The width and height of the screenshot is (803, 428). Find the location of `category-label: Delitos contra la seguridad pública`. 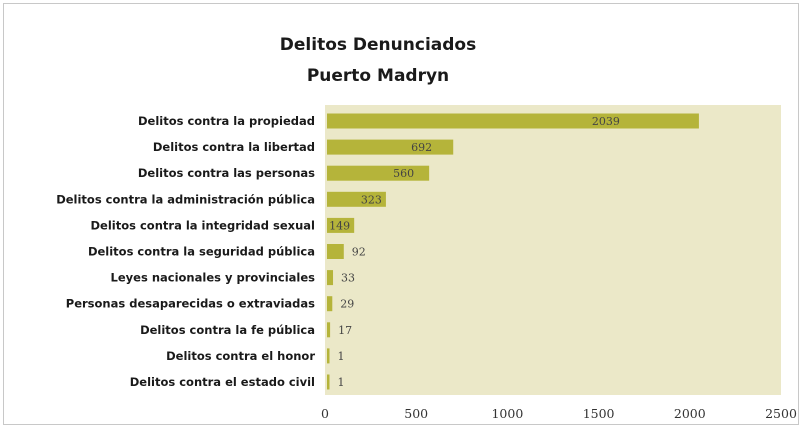

category-label: Delitos contra la seguridad pública is located at coordinates (201, 252).